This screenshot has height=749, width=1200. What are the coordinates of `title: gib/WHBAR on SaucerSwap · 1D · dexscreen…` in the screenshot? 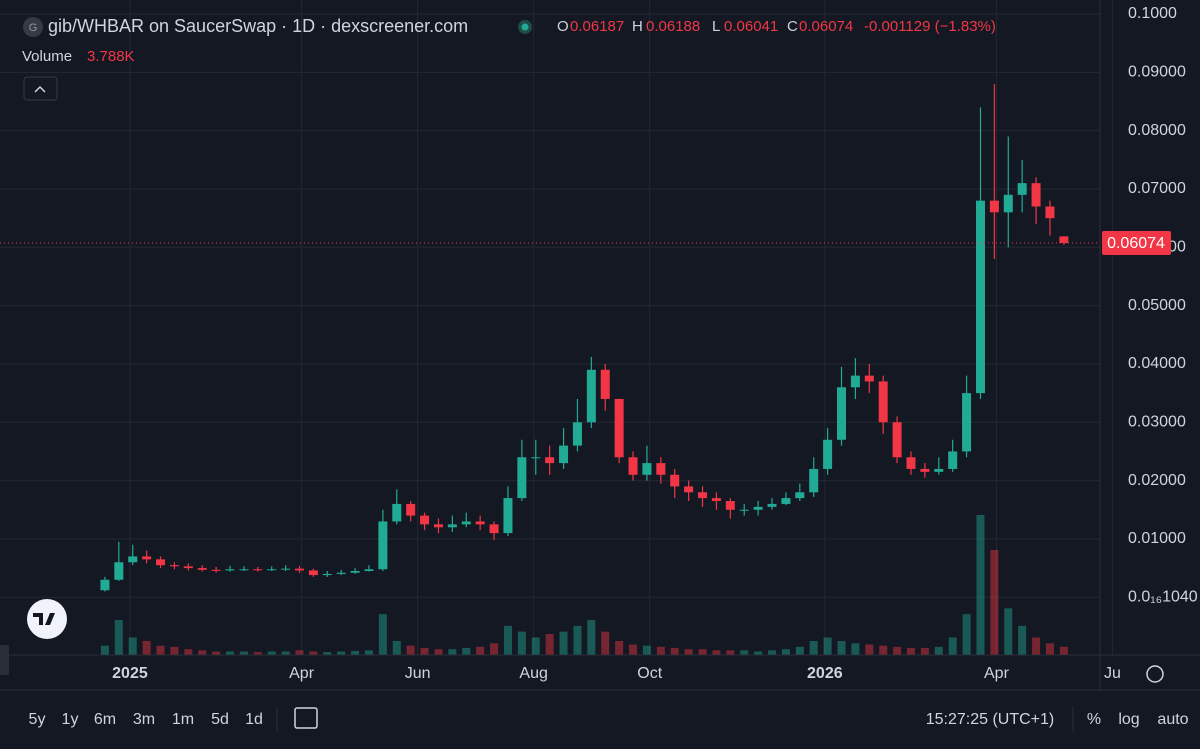 It's located at (258, 26).